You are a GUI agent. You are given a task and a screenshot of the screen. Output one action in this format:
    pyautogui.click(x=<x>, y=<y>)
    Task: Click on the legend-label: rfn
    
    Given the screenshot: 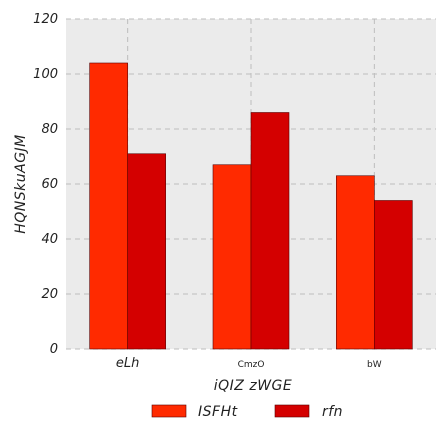 What is the action you would take?
    pyautogui.click(x=332, y=412)
    